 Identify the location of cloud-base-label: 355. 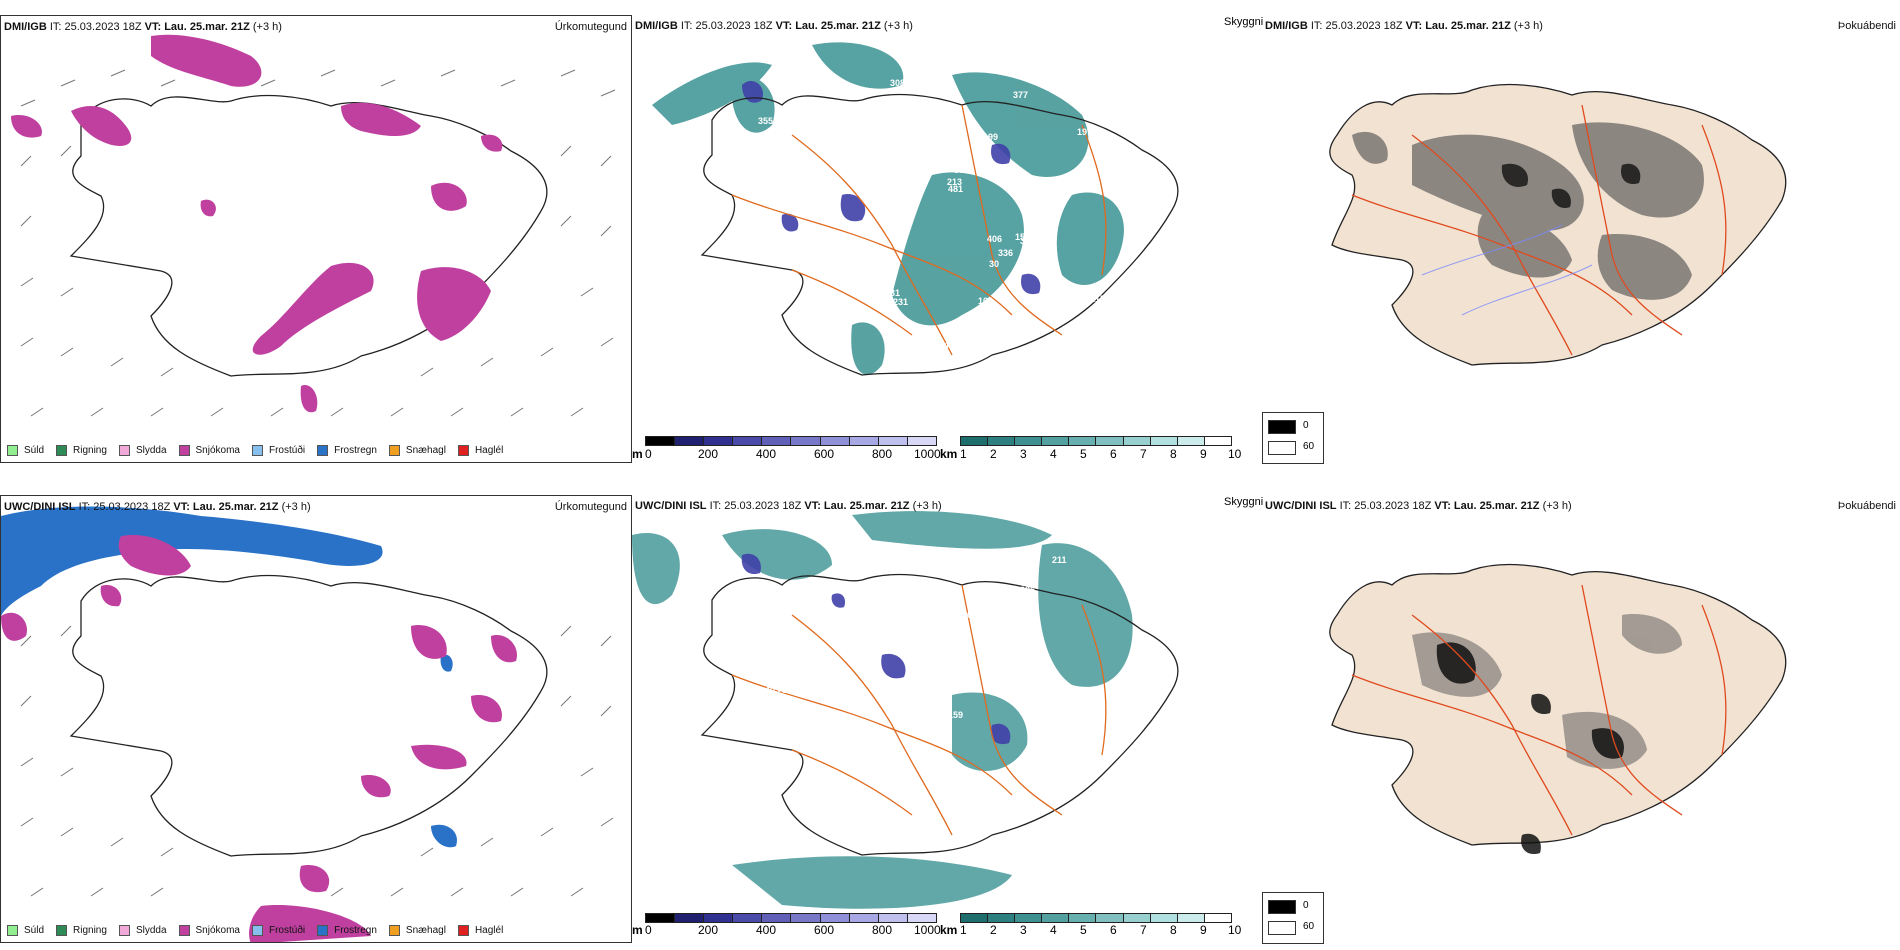
(765, 121).